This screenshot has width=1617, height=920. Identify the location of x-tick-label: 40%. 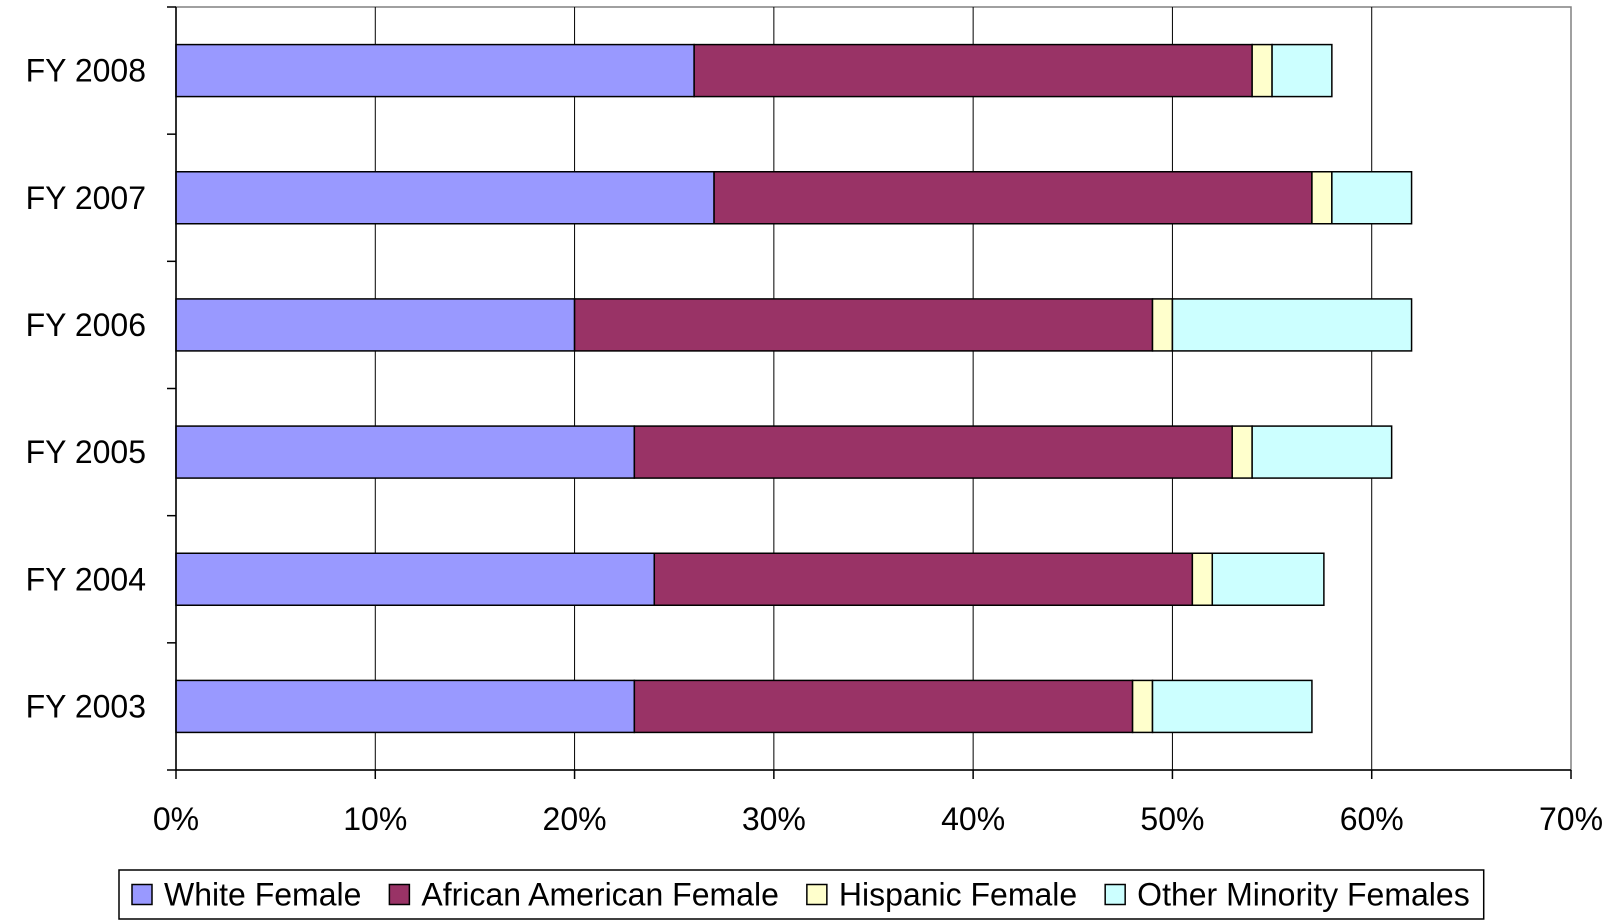
(973, 819).